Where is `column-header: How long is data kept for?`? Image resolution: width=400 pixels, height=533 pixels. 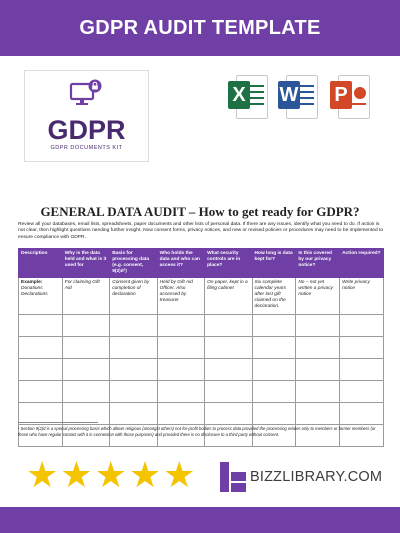
column-header: How long is data kept for? is located at coordinates (274, 263).